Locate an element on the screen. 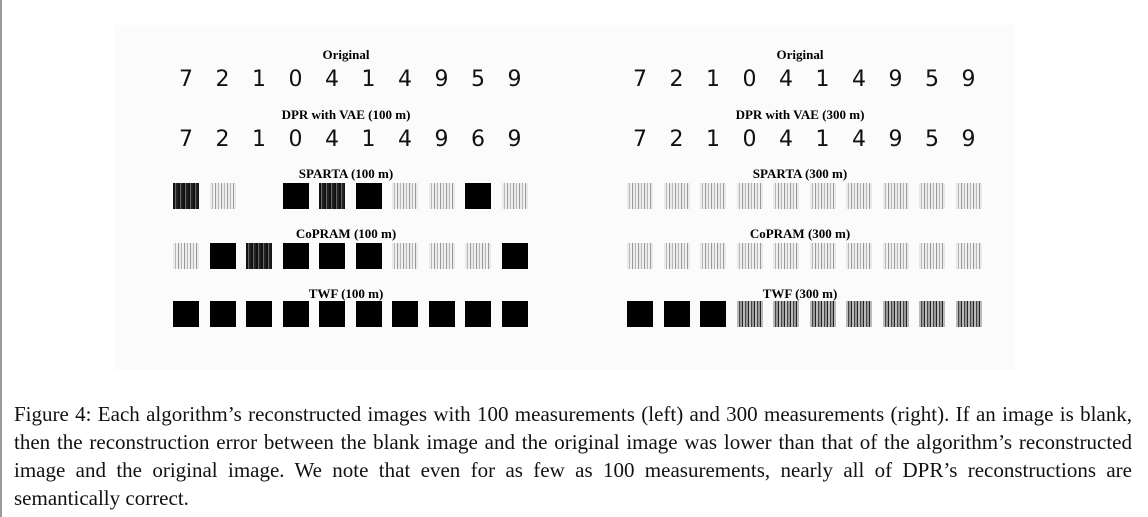 The width and height of the screenshot is (1148, 517). right-row-title-3: SPARTA (300 m) is located at coordinates (800, 173).